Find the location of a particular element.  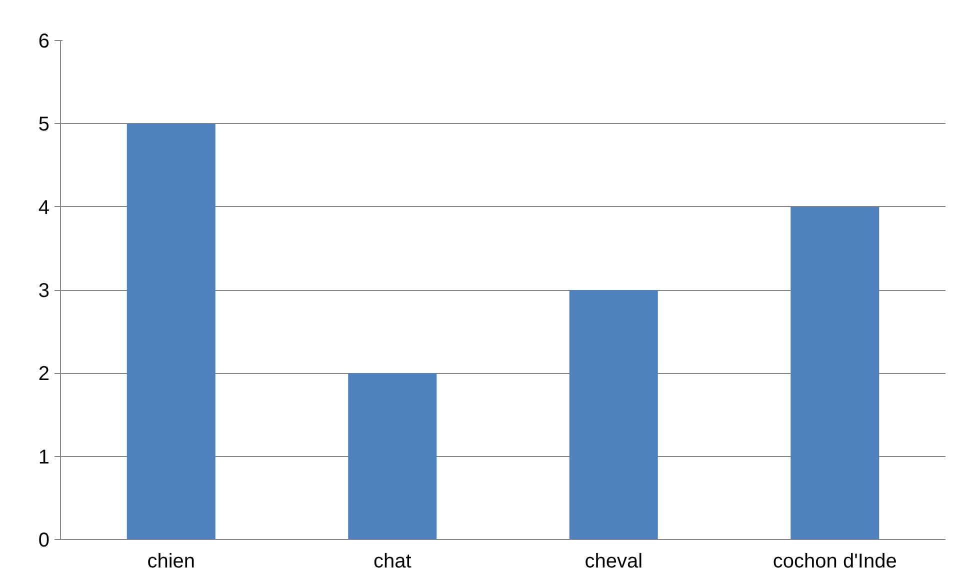

x-tick-label: cochon d'Inde is located at coordinates (834, 561).